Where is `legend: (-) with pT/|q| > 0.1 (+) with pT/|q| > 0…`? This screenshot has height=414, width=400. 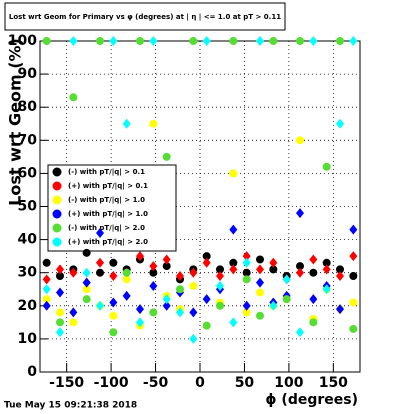 legend: (-) with pT/|q| > 0.1 (+) with pT/|q| > 0… is located at coordinates (112, 208).